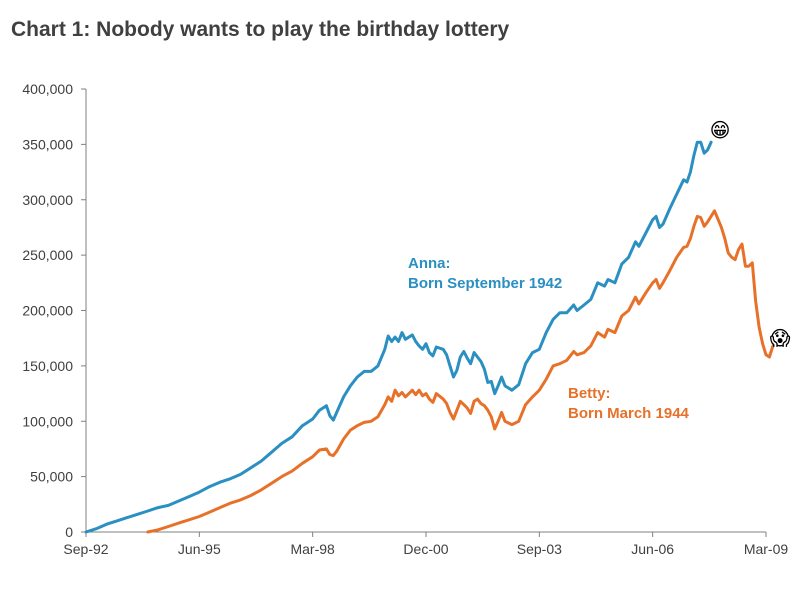 The image size is (800, 600). I want to click on y-tick-label: 300,000, so click(47, 200).